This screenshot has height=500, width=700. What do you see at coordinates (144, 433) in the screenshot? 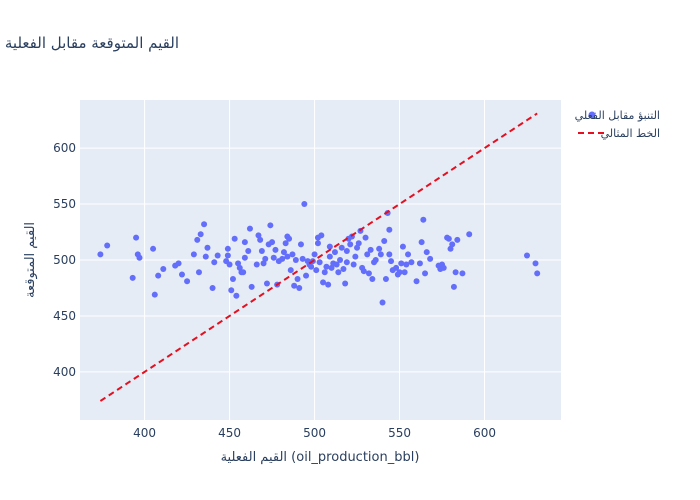
I see `x-tick-label: 400` at bounding box center [144, 433].